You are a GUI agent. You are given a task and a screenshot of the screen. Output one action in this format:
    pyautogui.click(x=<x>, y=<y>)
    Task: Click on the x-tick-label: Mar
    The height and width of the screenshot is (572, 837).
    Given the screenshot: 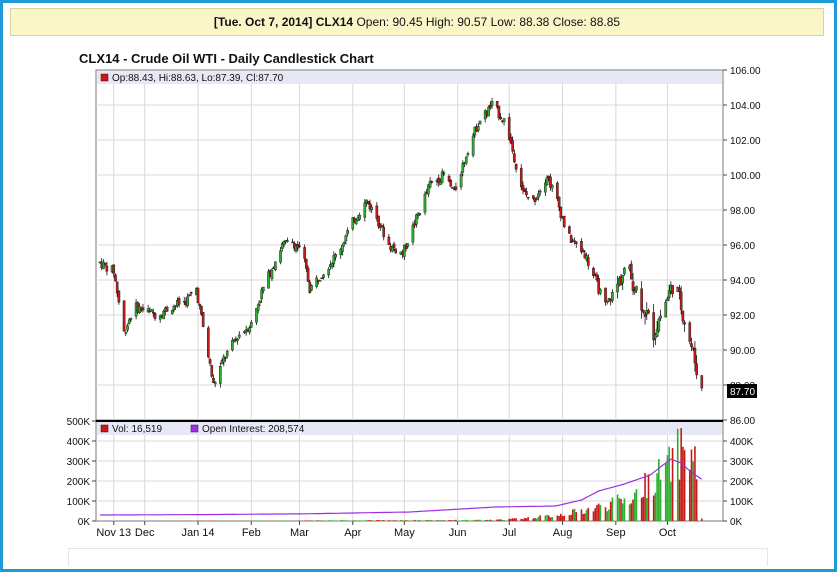 What is the action you would take?
    pyautogui.click(x=299, y=533)
    